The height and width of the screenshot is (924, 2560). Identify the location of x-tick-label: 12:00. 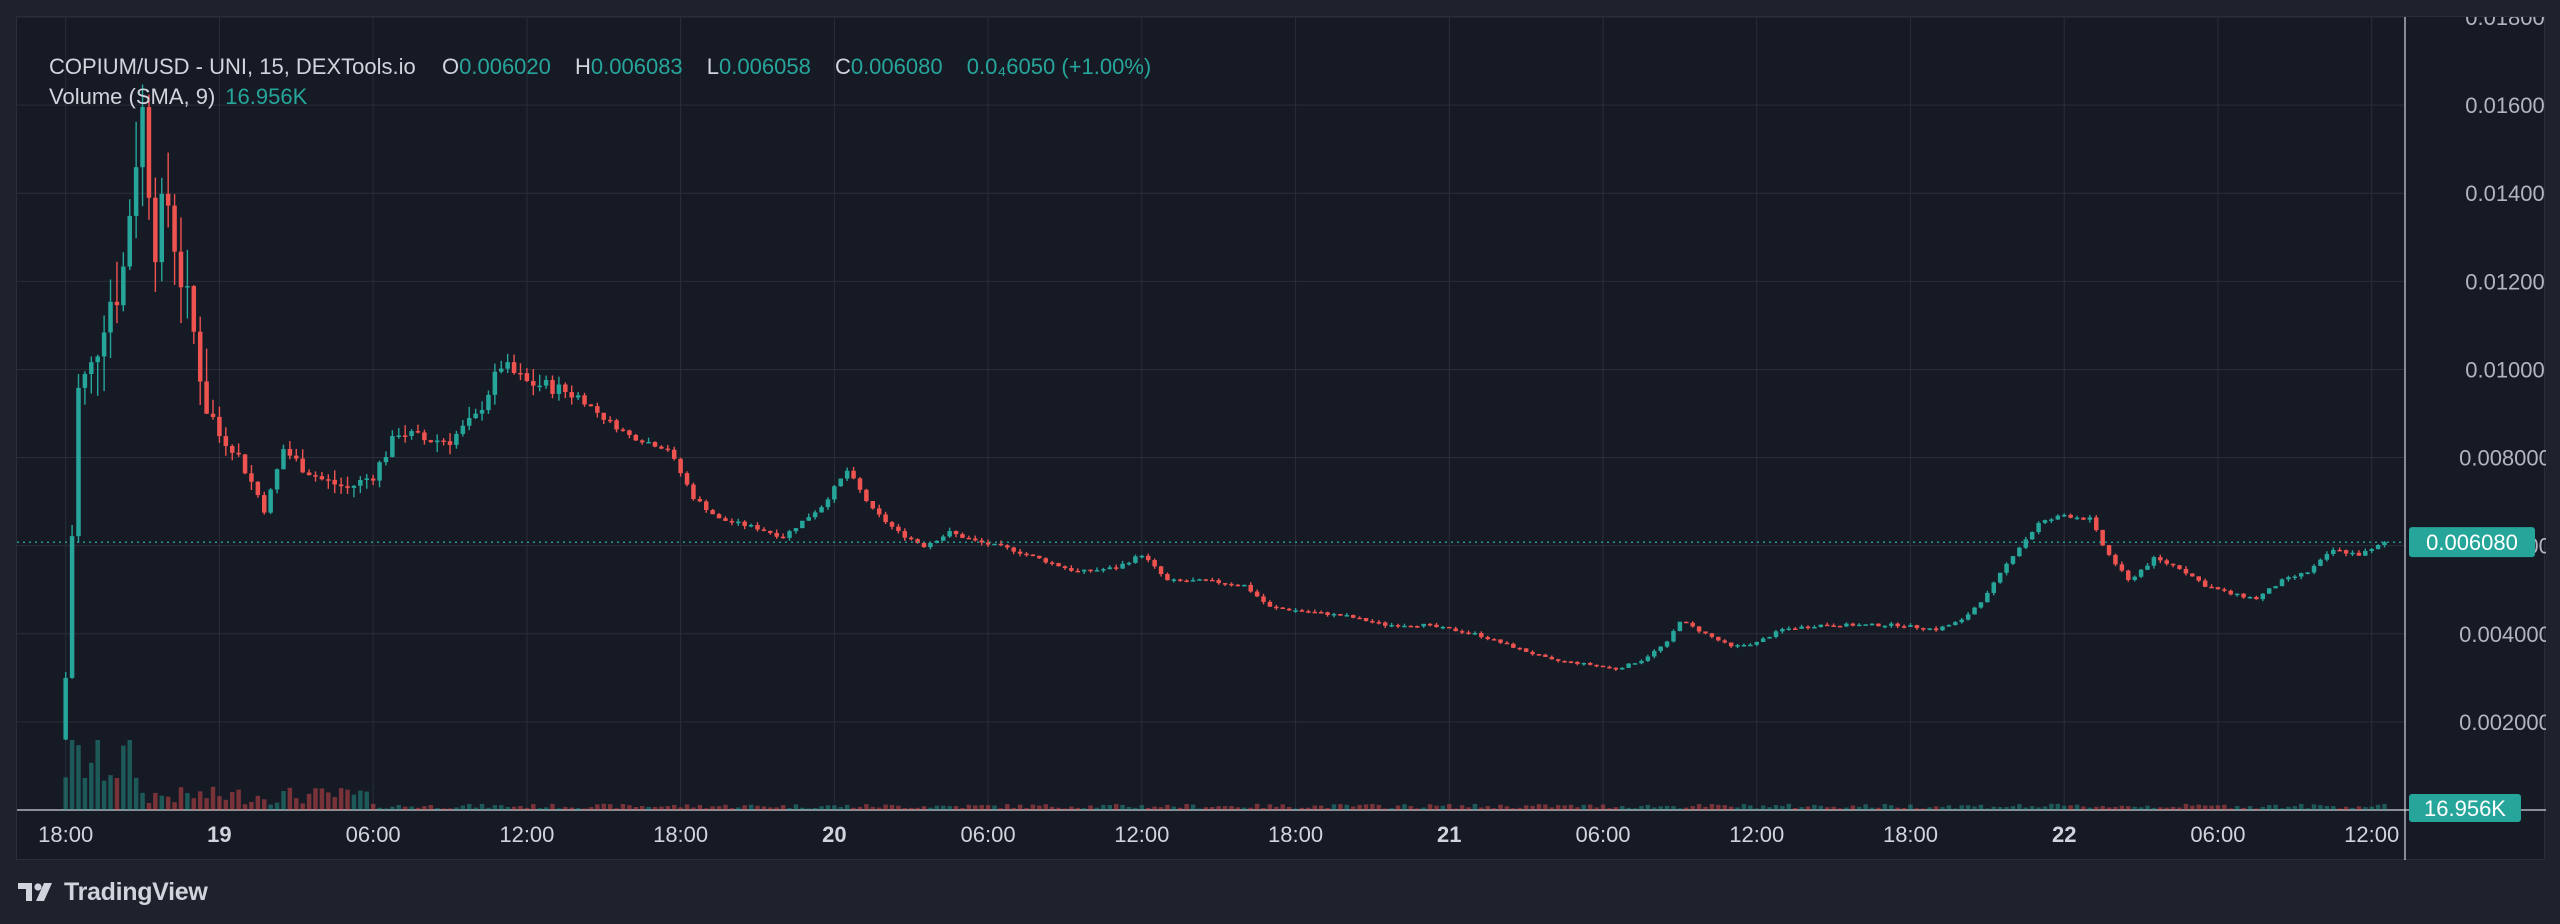
(1756, 834).